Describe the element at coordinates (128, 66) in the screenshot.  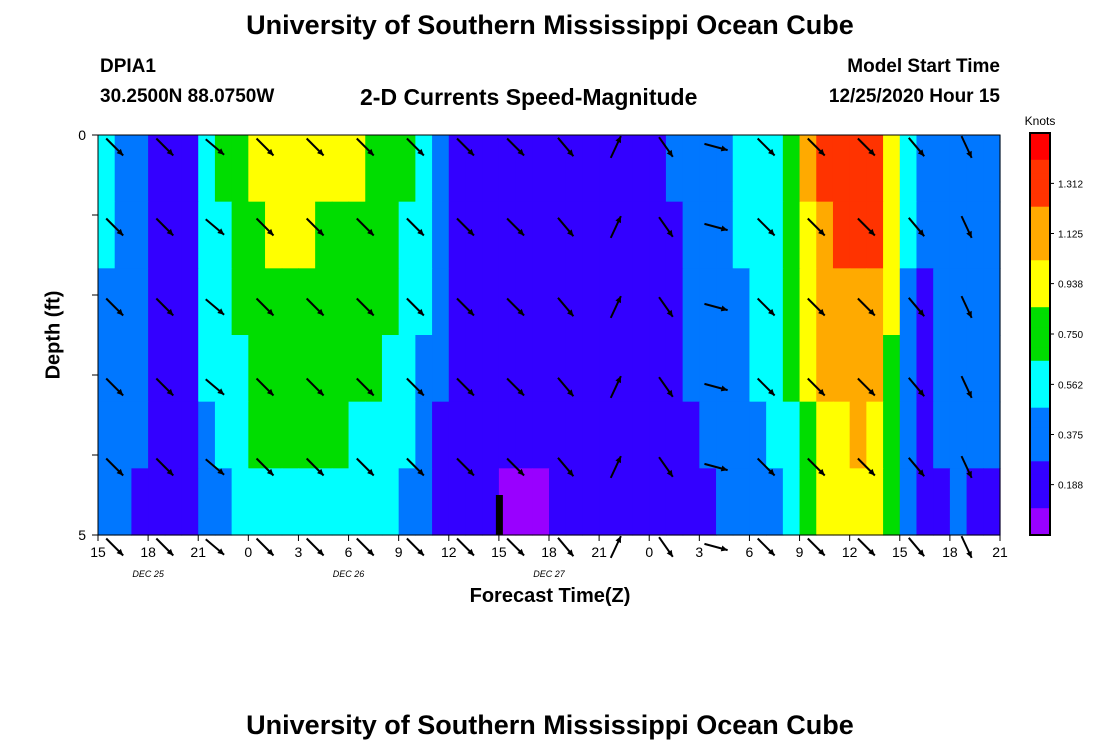
I see `station-id: DPIA1` at that location.